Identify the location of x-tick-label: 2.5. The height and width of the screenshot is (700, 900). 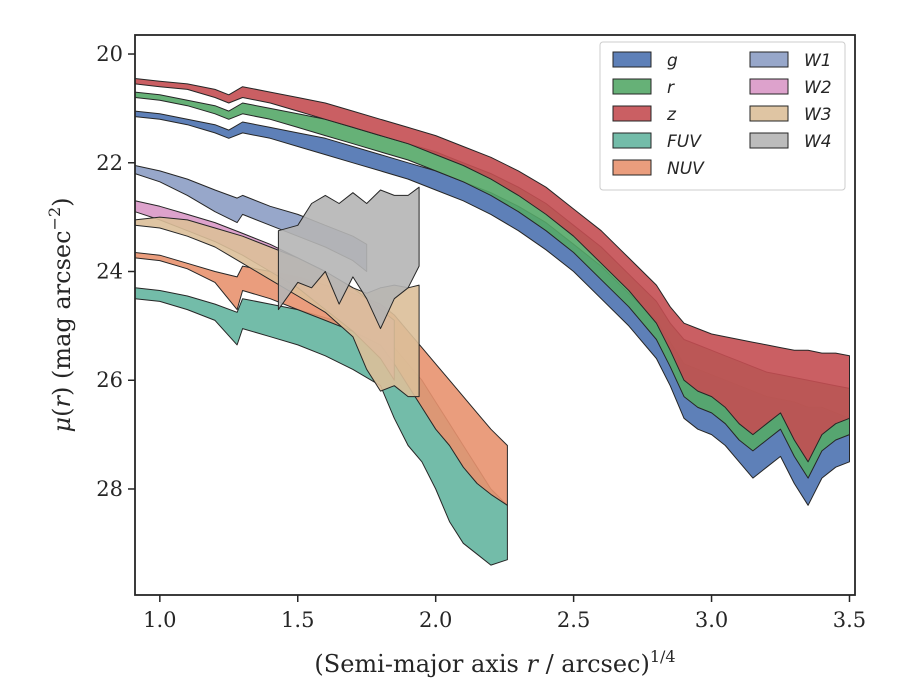
(573, 620).